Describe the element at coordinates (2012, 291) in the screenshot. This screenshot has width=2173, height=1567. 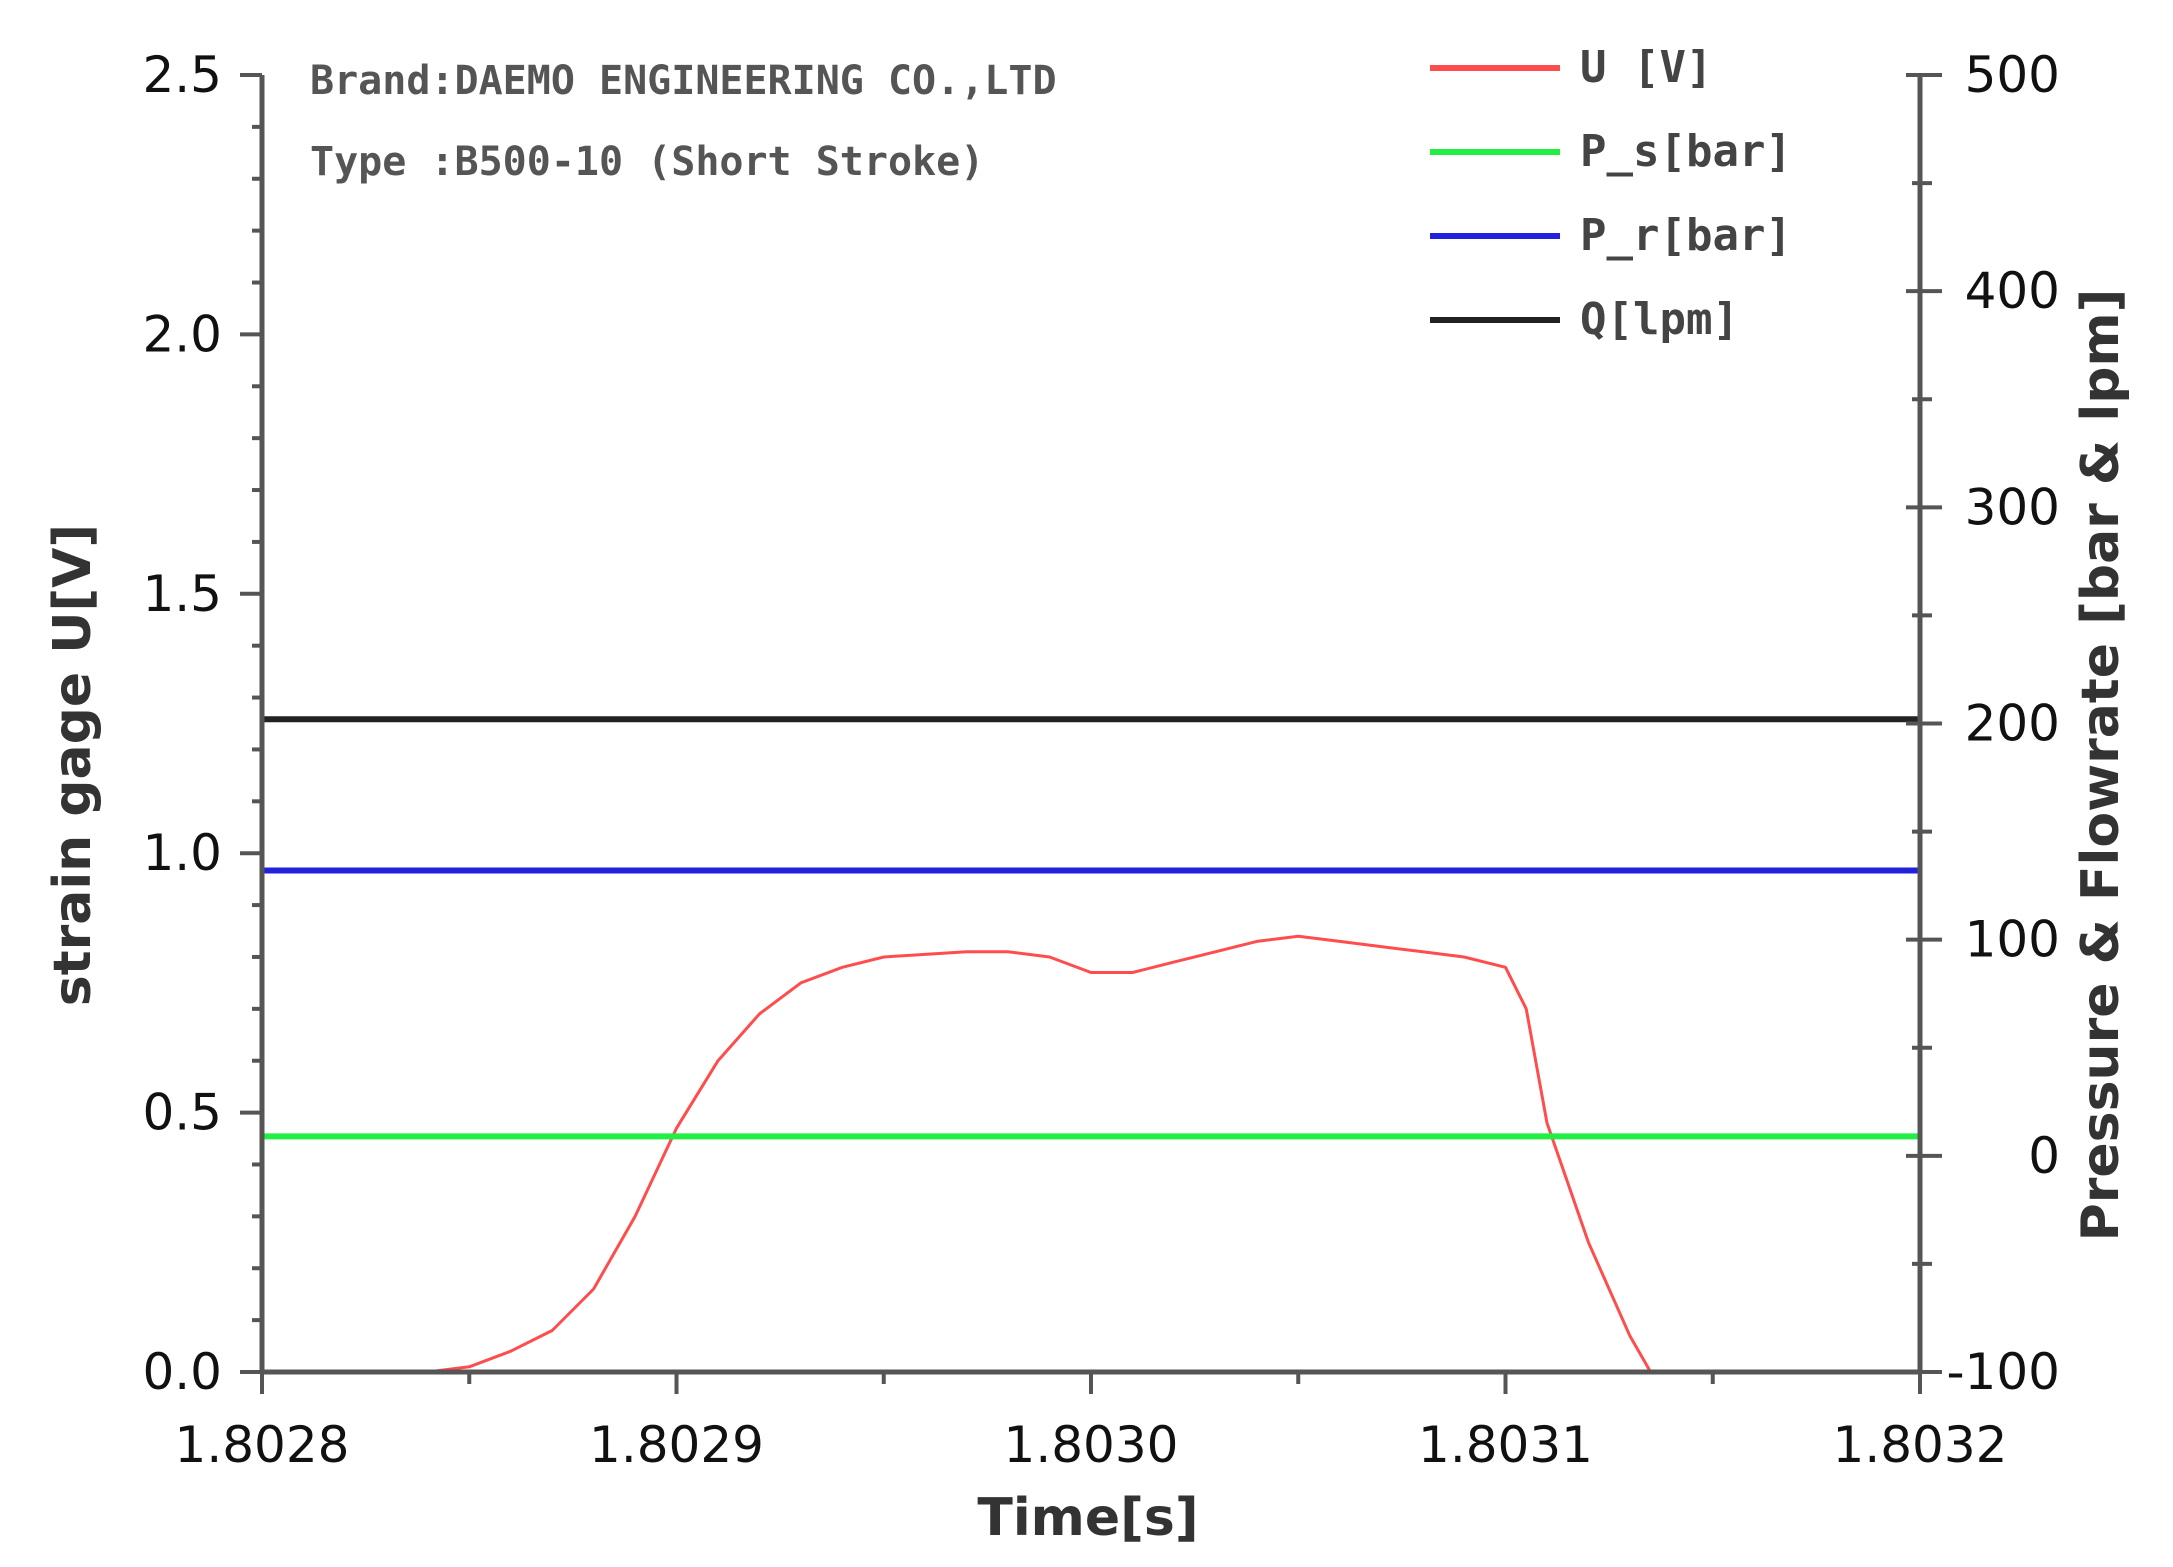
I see `y2-tick-label-5: 400` at that location.